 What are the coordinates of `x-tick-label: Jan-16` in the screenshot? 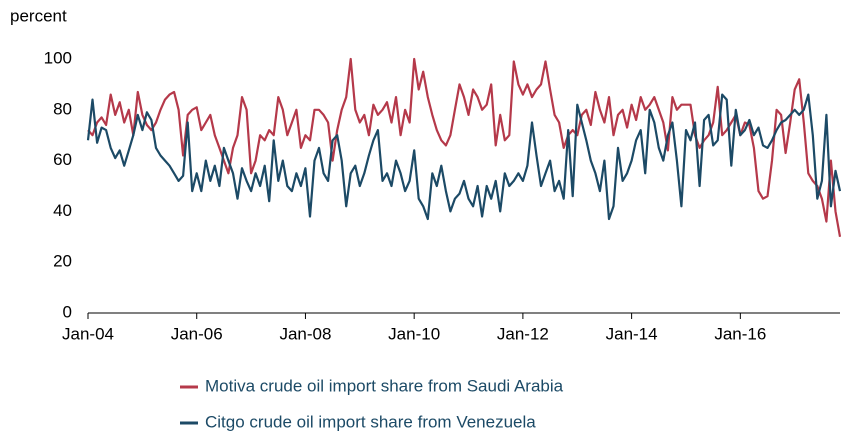 It's located at (740, 333).